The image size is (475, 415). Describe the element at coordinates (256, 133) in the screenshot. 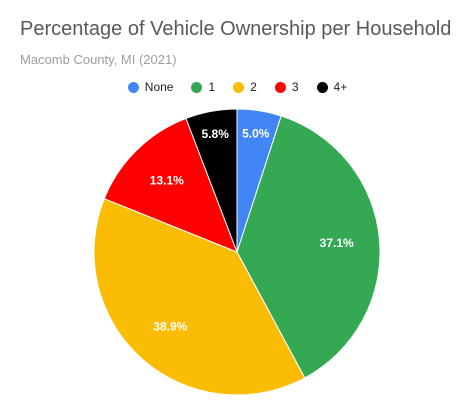

I see `slice-data-label: 5.0%` at that location.